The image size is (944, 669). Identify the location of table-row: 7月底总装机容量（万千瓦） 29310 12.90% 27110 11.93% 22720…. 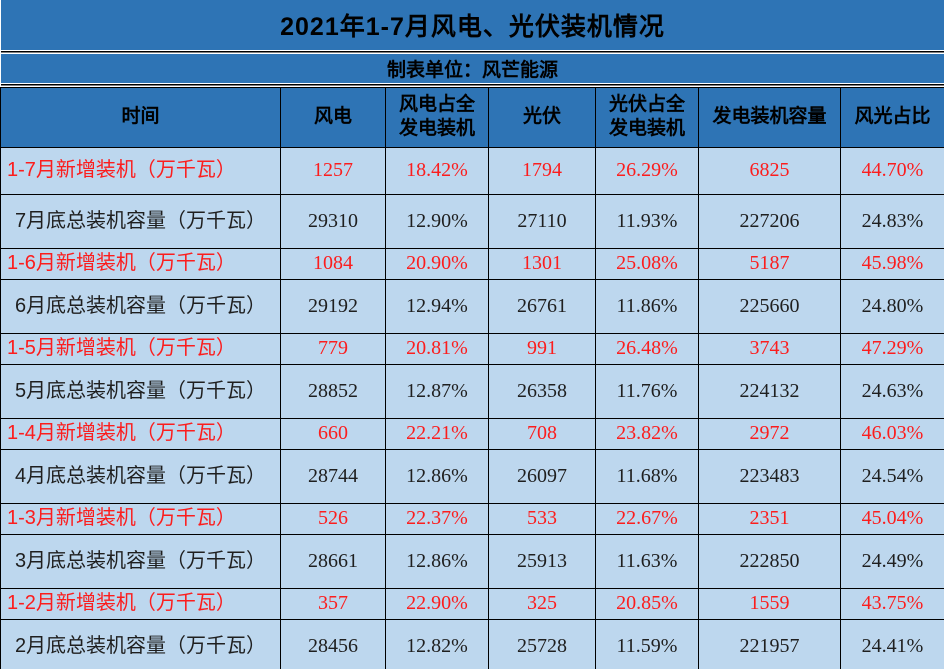
(472, 221).